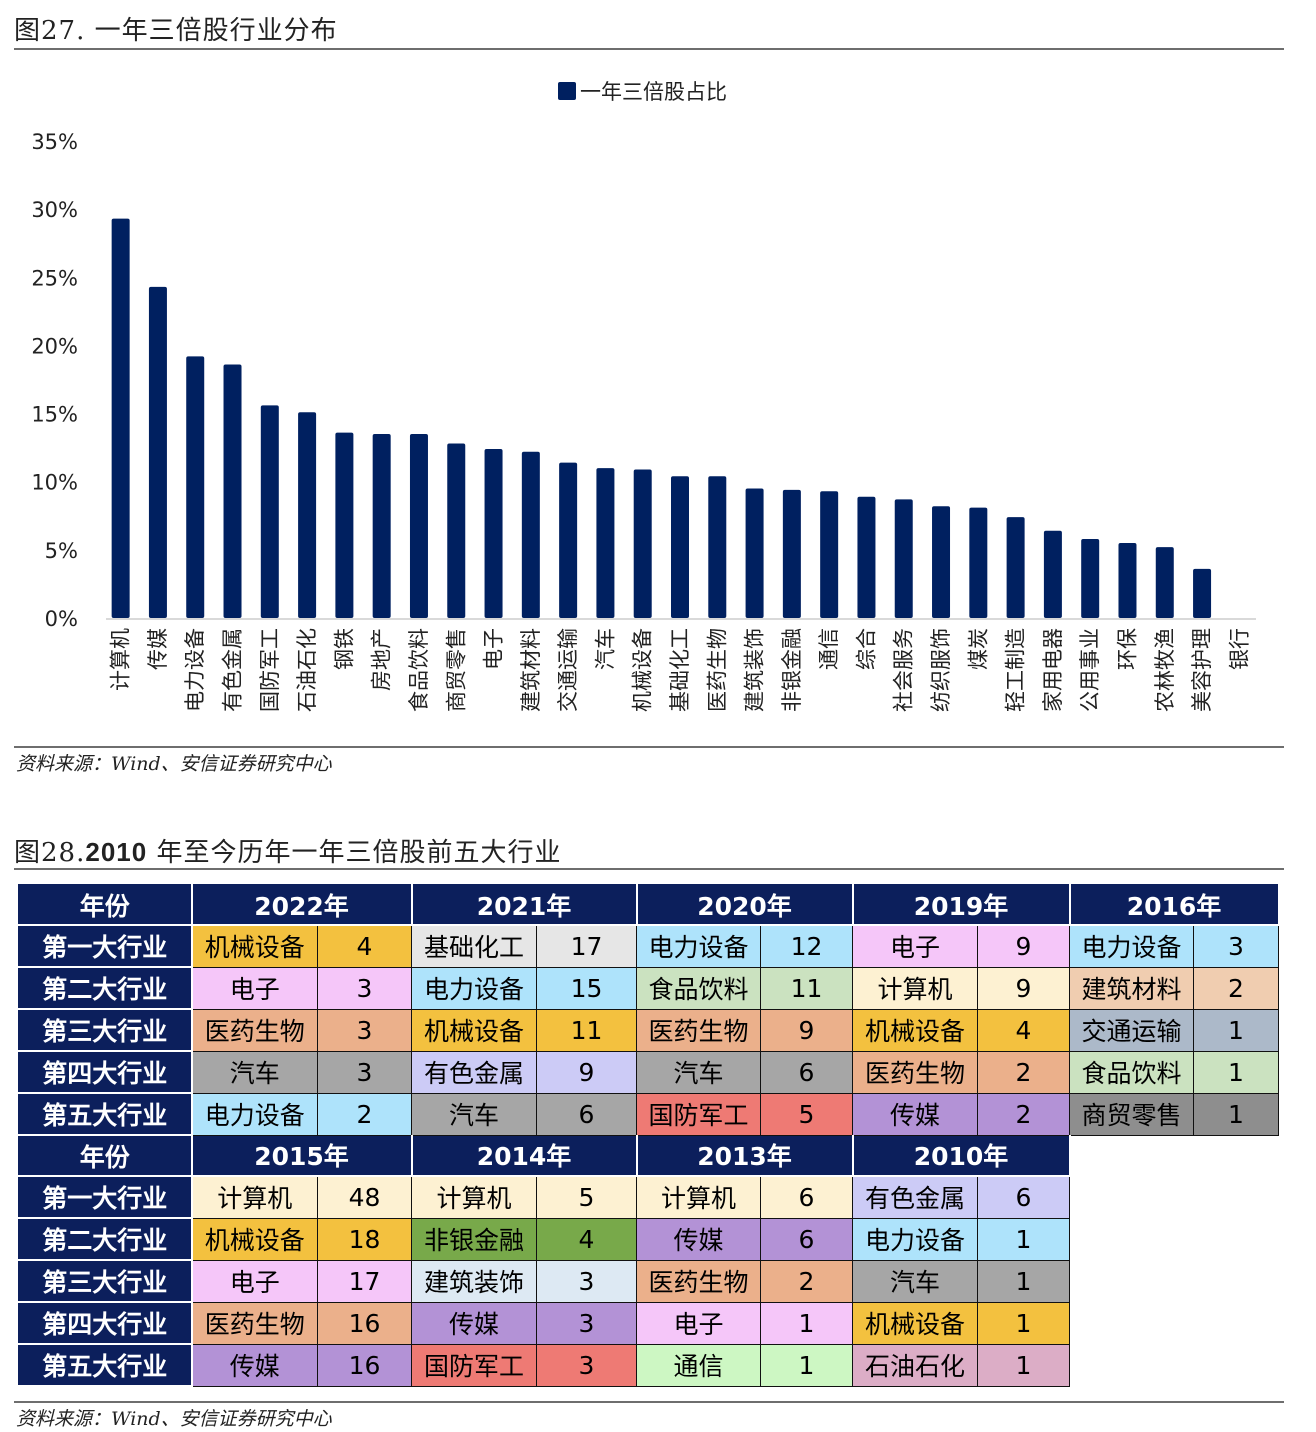 This screenshot has height=1432, width=1316. I want to click on table-row: 第三大行业 电子 17 建筑装饰 3 医药生物 2 汽车 1, so click(648, 1281).